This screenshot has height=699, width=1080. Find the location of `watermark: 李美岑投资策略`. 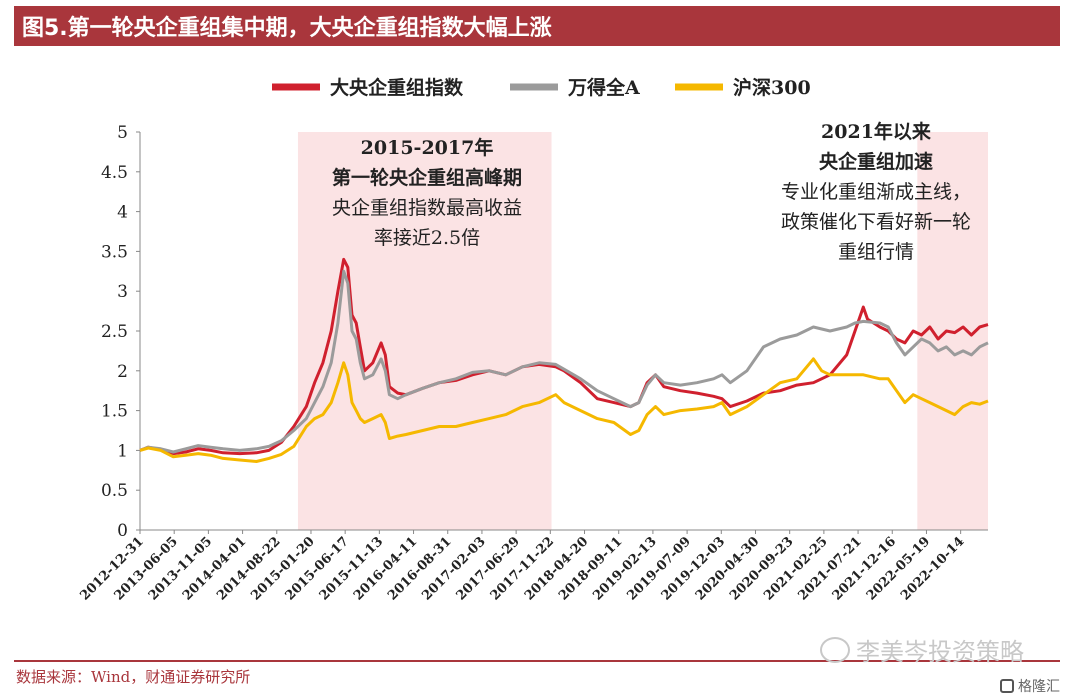

watermark: 李美岑投资策略 is located at coordinates (922, 649).